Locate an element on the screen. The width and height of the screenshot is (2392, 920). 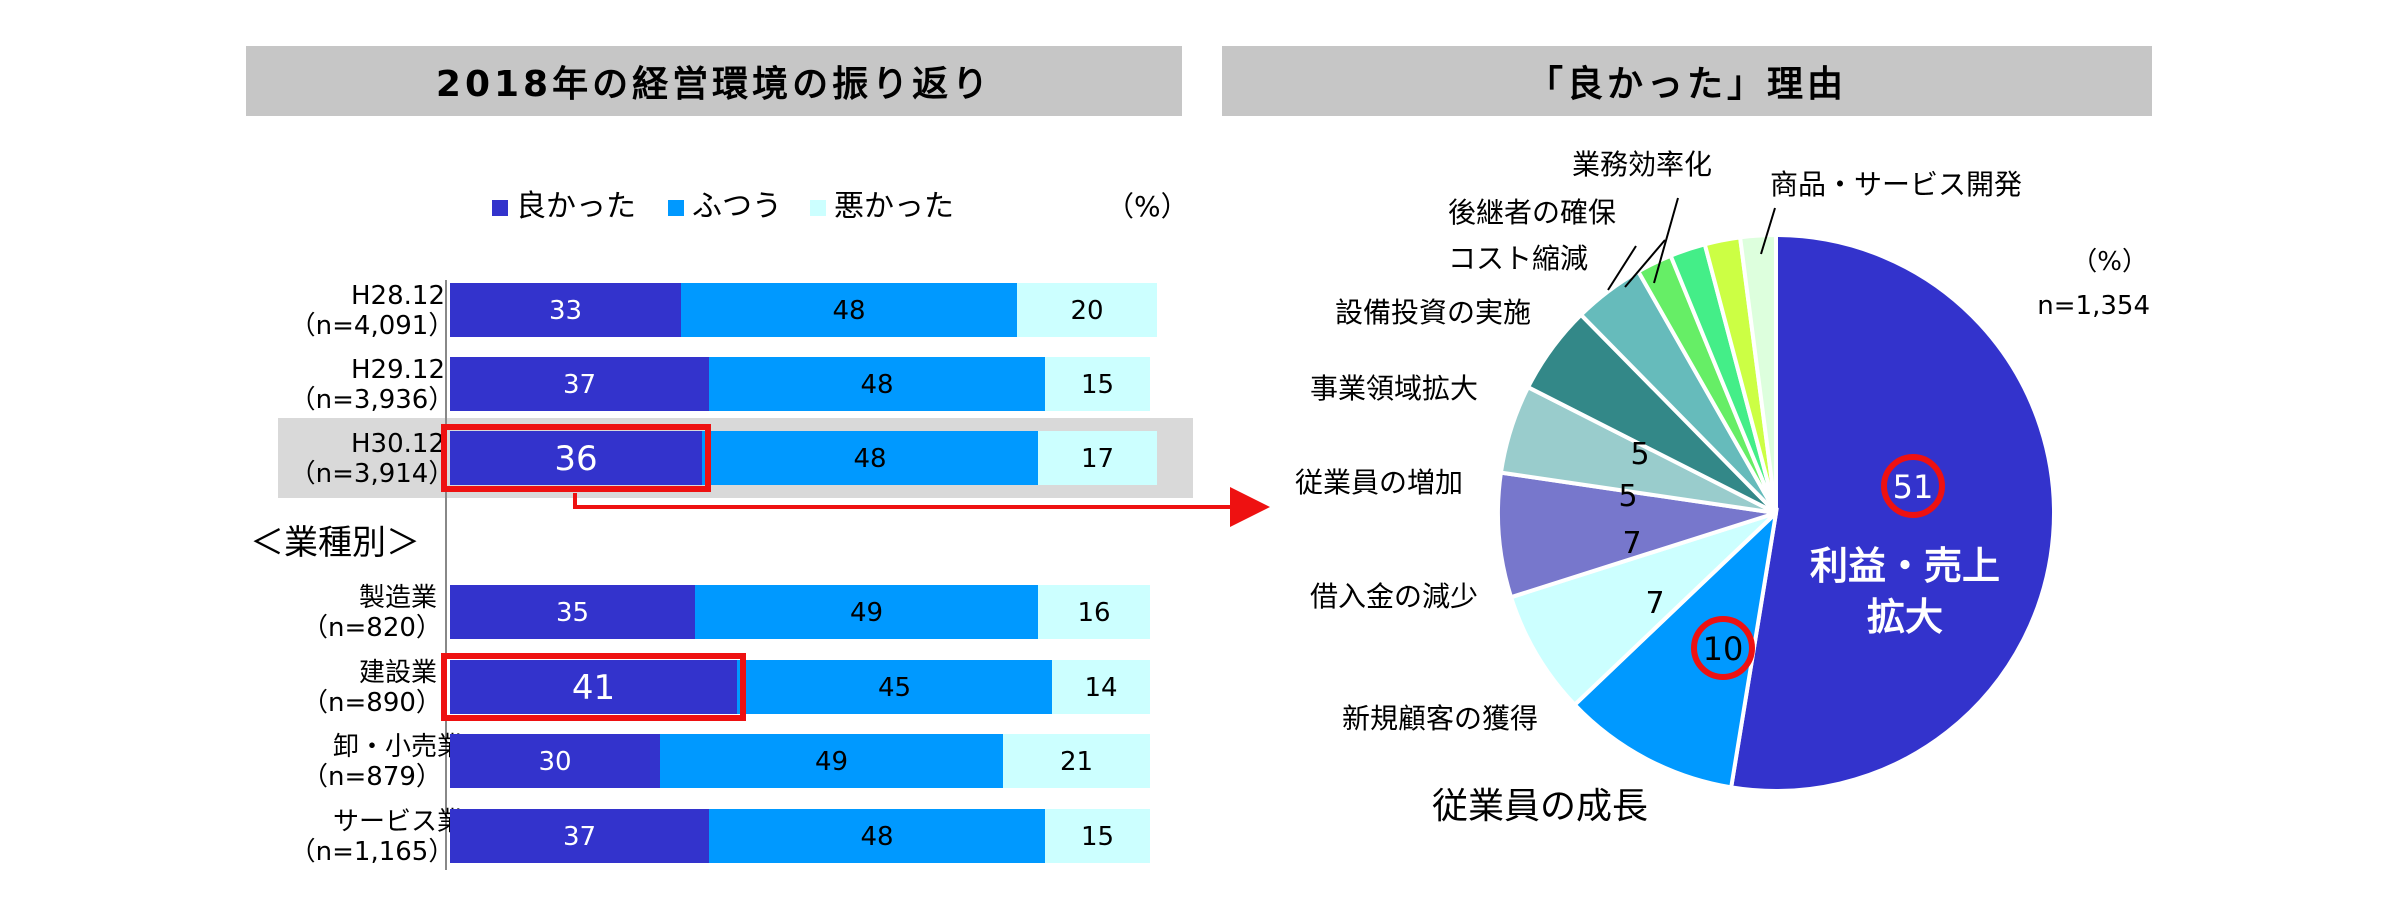
category-label: H29.12 is located at coordinates (398, 370).